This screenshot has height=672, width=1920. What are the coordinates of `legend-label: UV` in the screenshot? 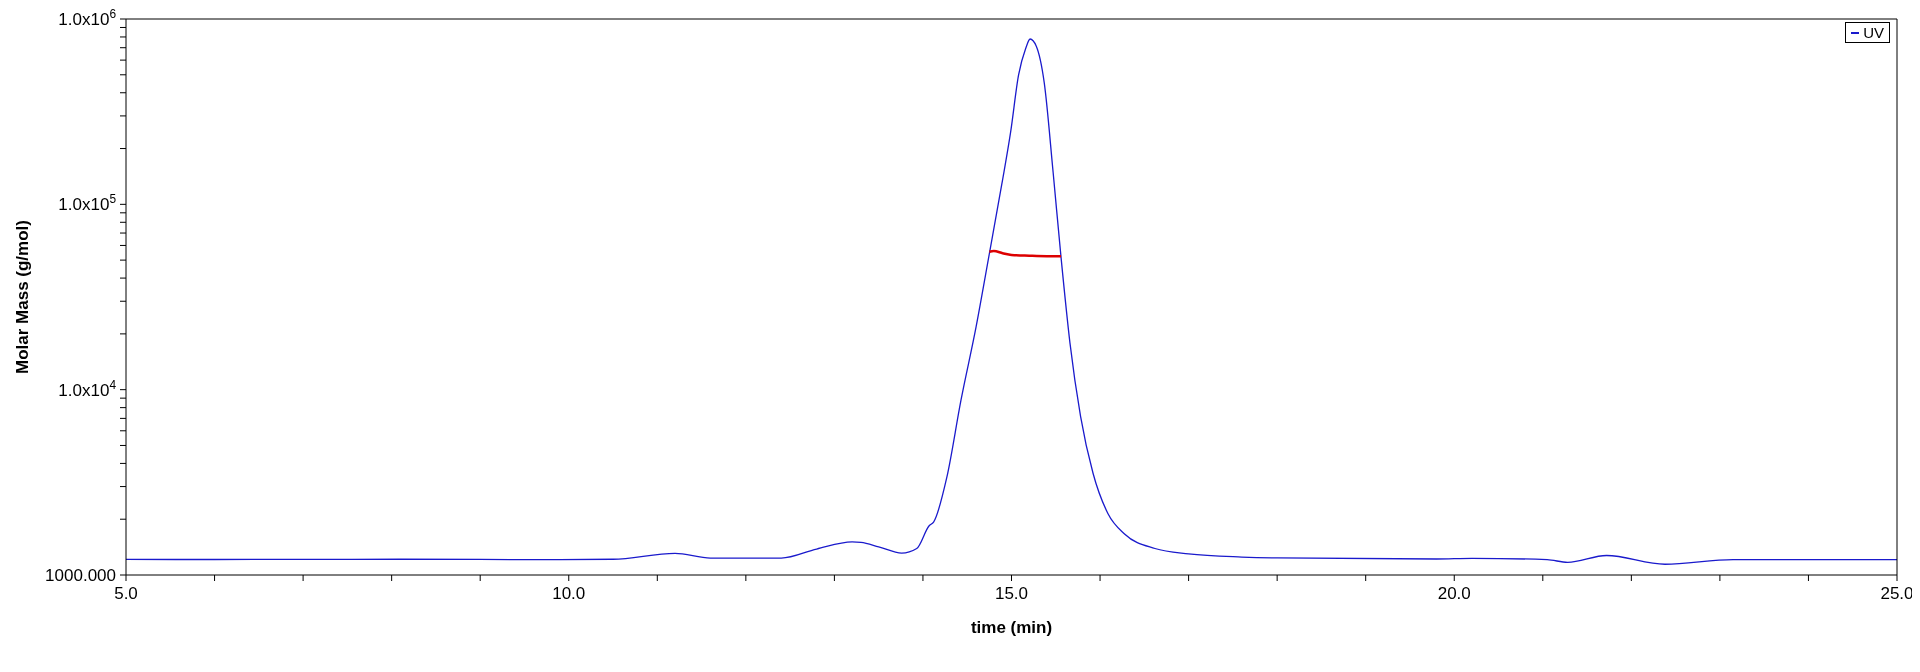 It's located at (1873, 32).